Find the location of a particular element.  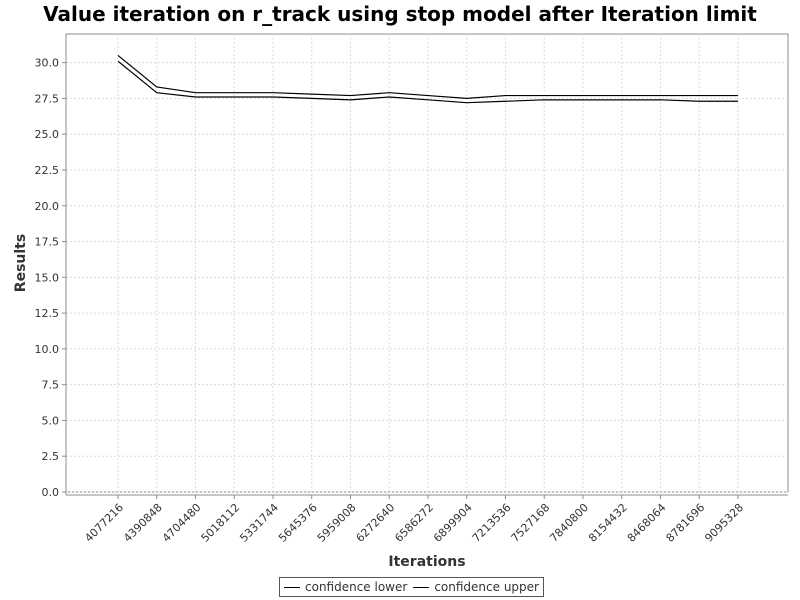

y-tick-label: 10.0 is located at coordinates (47, 349).